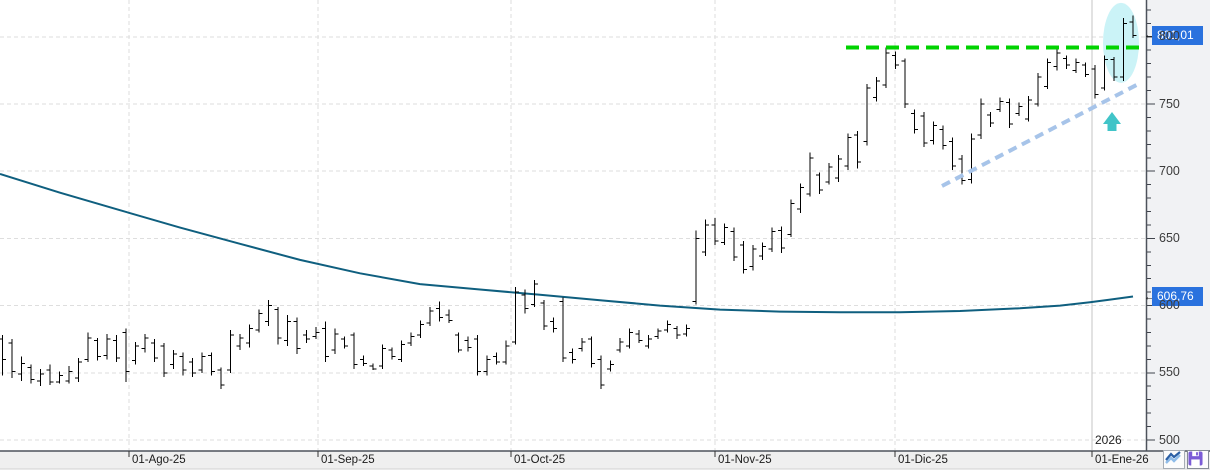 This screenshot has height=472, width=1210. I want to click on x-axis-area, so click(605, 460).